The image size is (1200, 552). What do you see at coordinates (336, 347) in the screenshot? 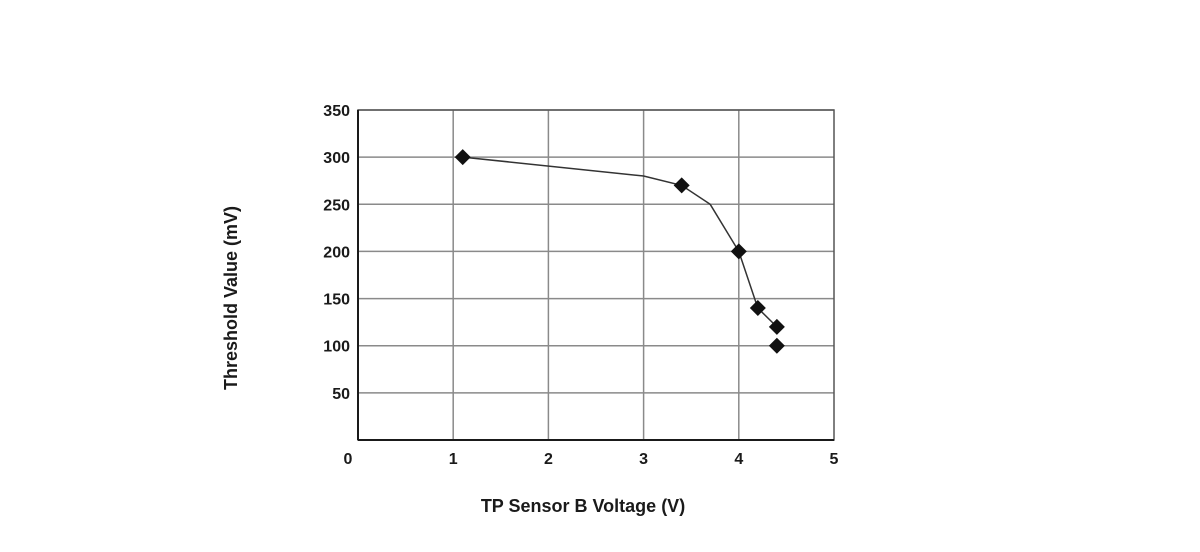
I see `y-tick-label: 100` at bounding box center [336, 347].